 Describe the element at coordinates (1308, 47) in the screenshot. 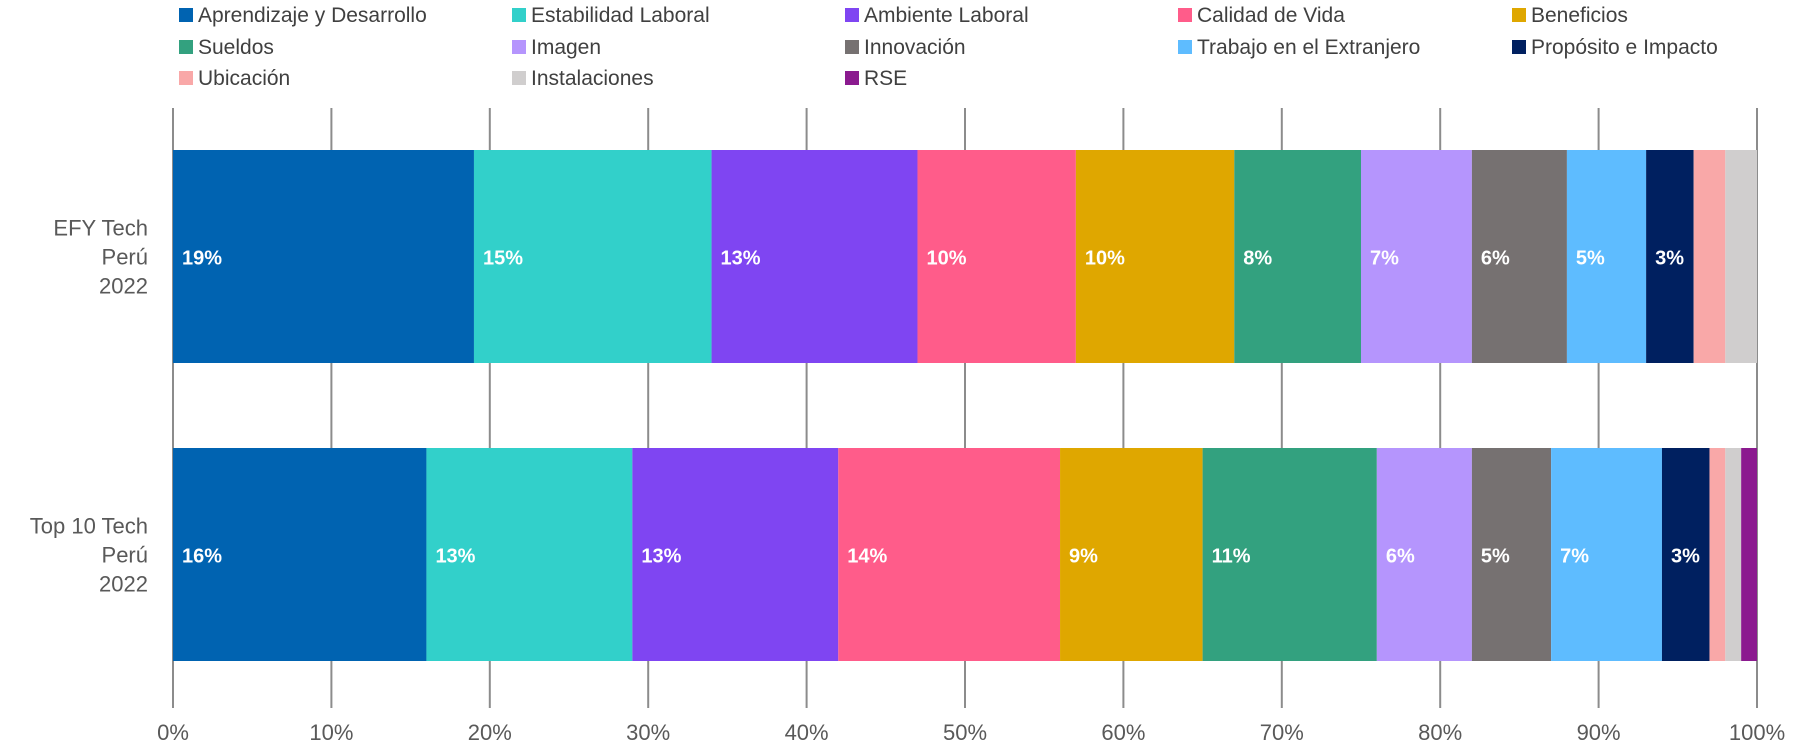

I see `legend-item-label: Trabajo en el Extranjero` at that location.